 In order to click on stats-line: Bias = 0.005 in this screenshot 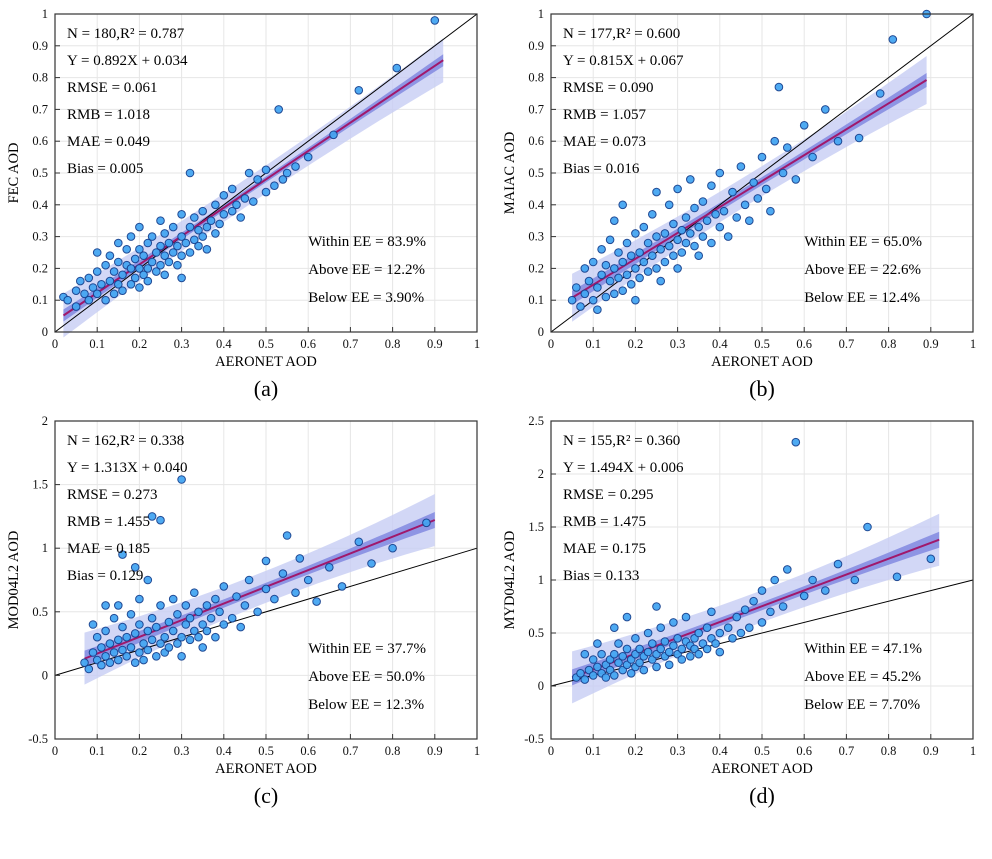, I will do `click(105, 169)`.